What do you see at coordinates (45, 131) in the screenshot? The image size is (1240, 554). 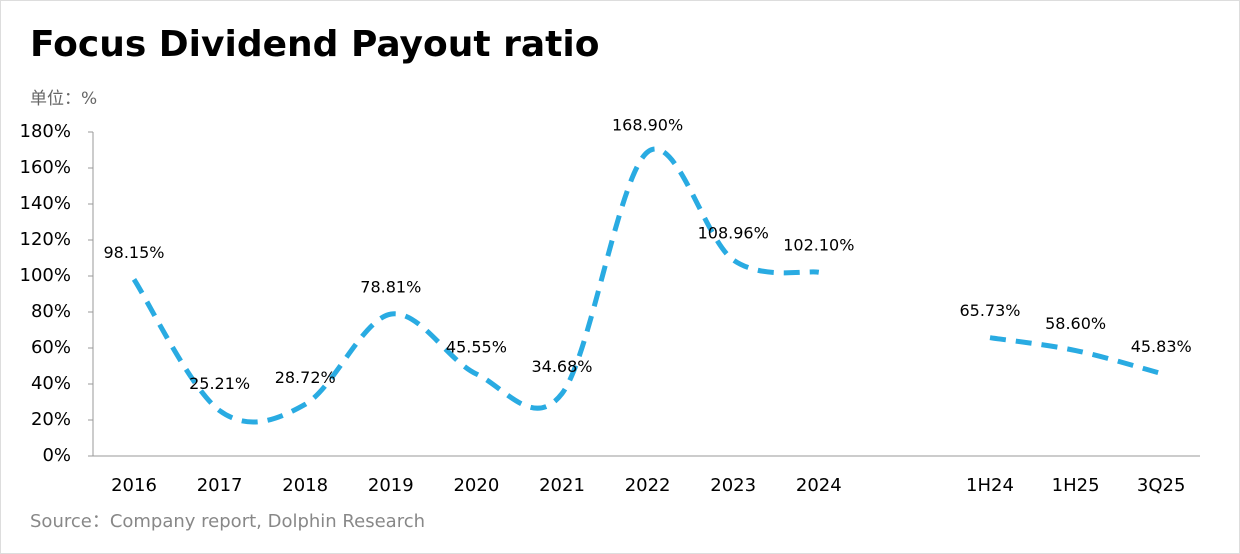 I see `y-tick-label: 180%` at bounding box center [45, 131].